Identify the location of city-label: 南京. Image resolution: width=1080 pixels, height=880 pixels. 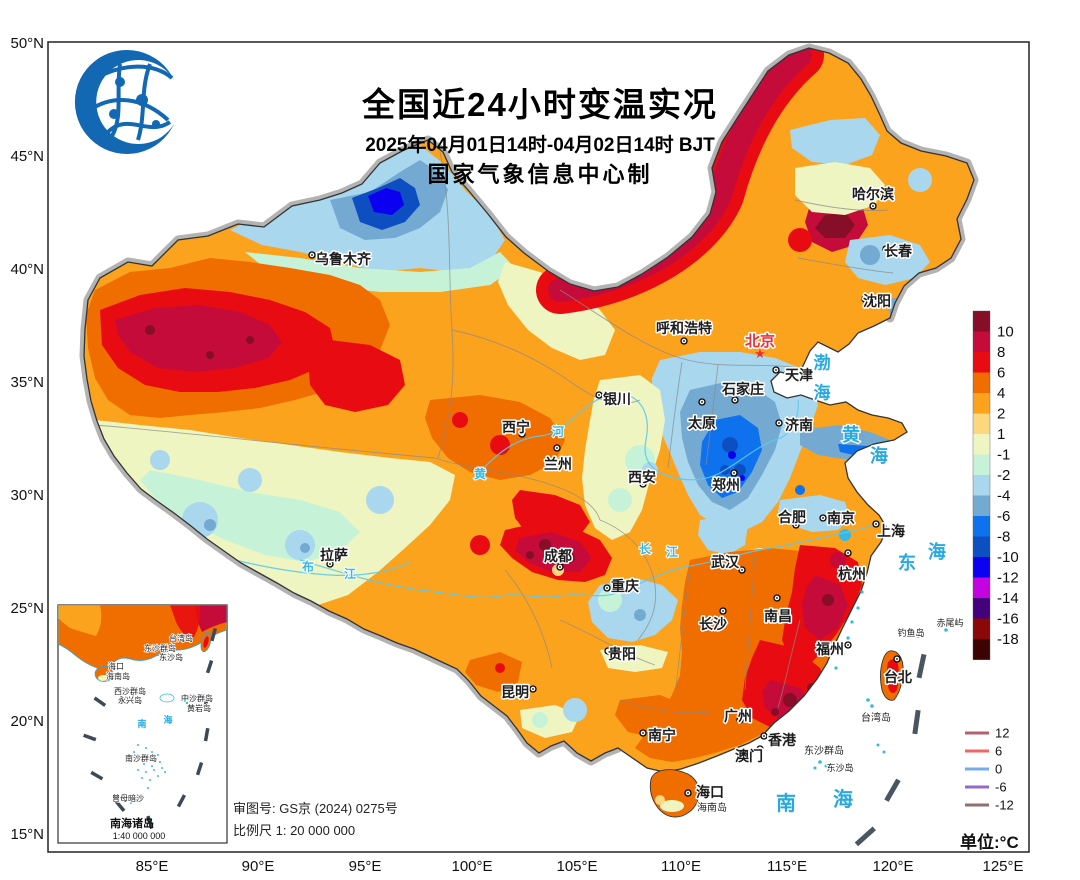
(841, 518).